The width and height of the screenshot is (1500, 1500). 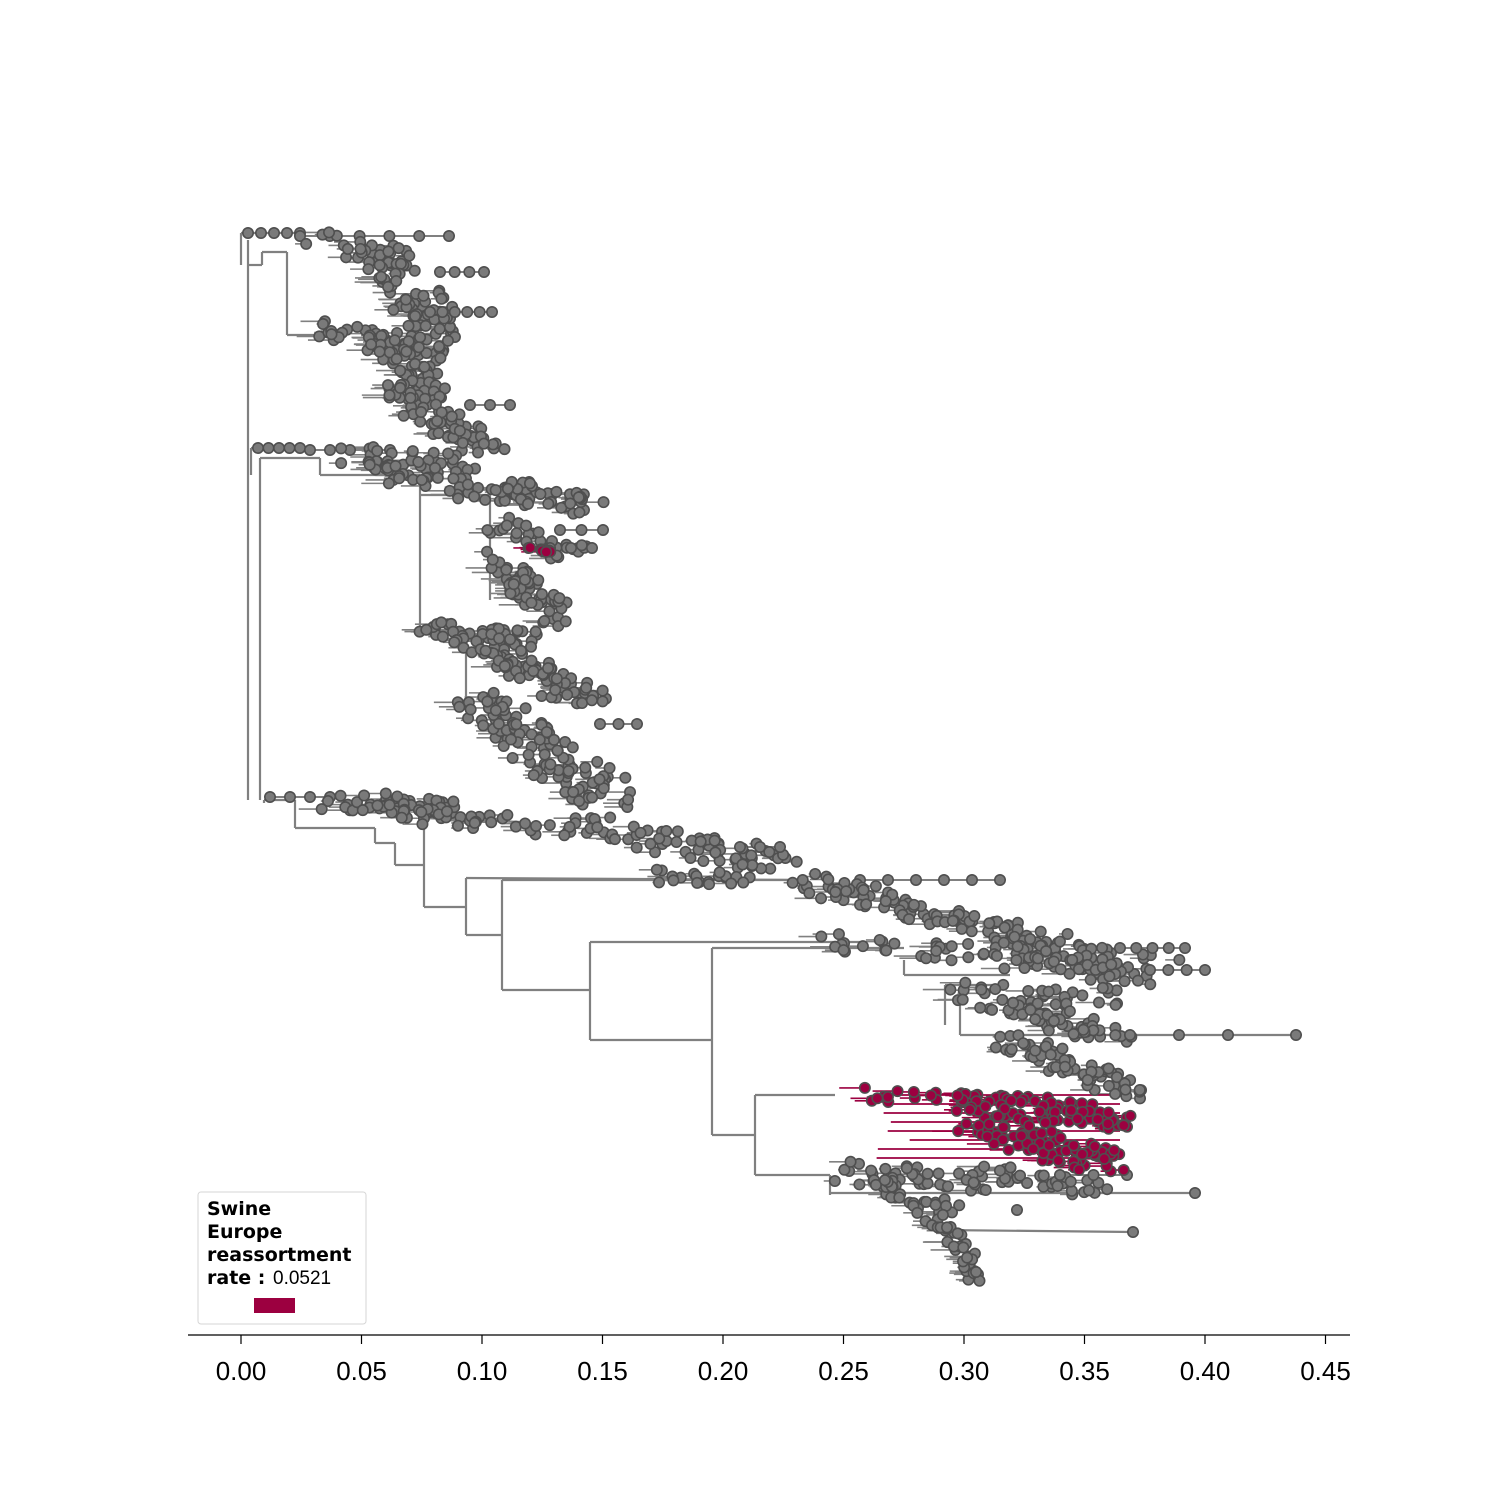 I want to click on x-tick-label: 0.20, so click(x=723, y=1371).